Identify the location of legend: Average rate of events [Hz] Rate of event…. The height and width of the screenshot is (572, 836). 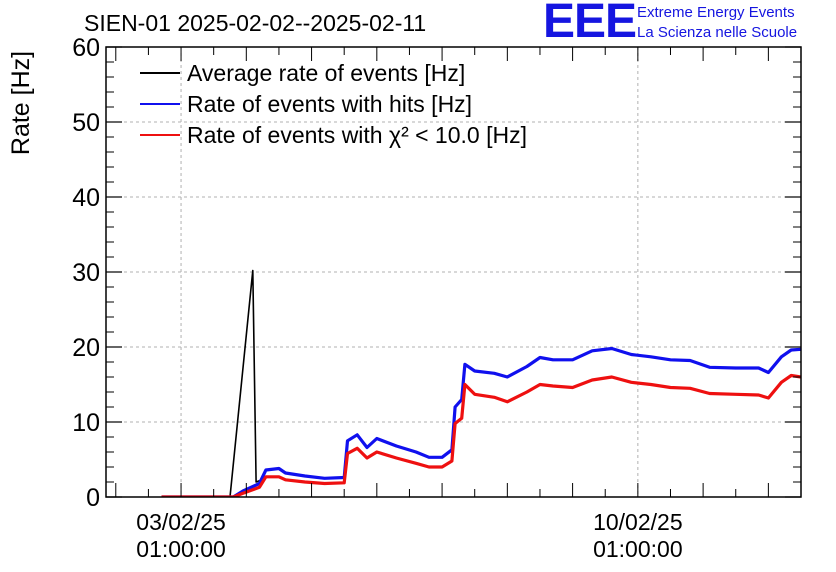
(333, 104).